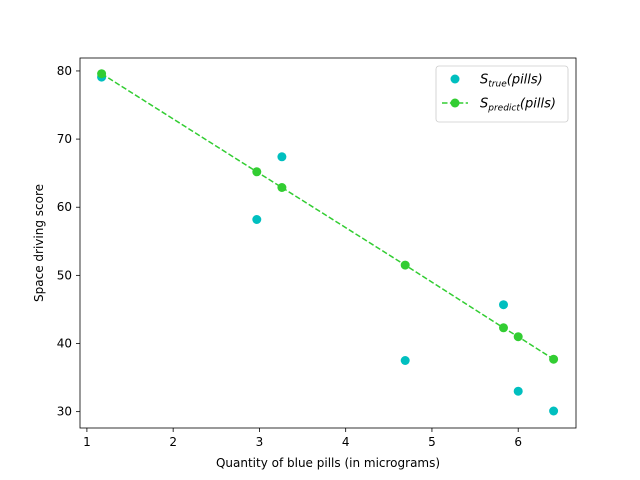  What do you see at coordinates (87, 442) in the screenshot?
I see `x-tick-label: 1` at bounding box center [87, 442].